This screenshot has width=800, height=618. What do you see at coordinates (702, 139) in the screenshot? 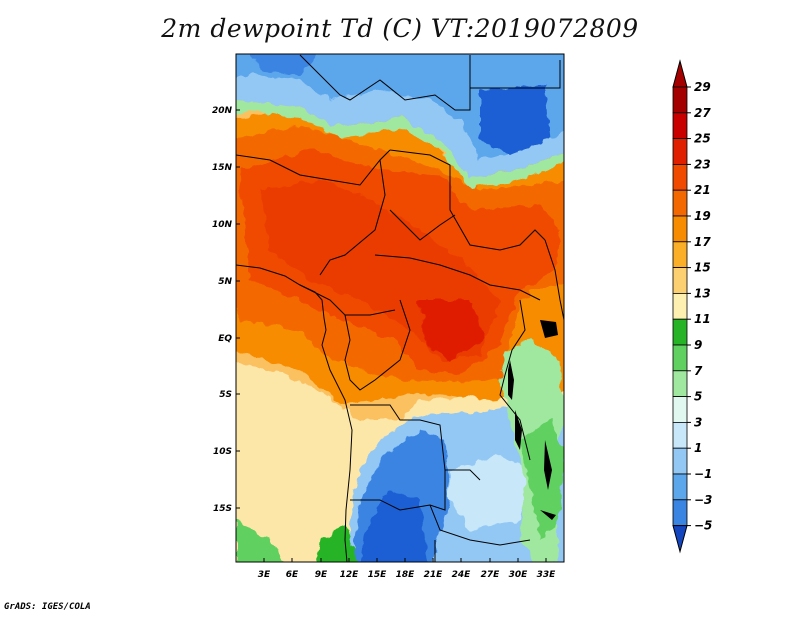
I see `colorbar-label: 25` at bounding box center [702, 139].